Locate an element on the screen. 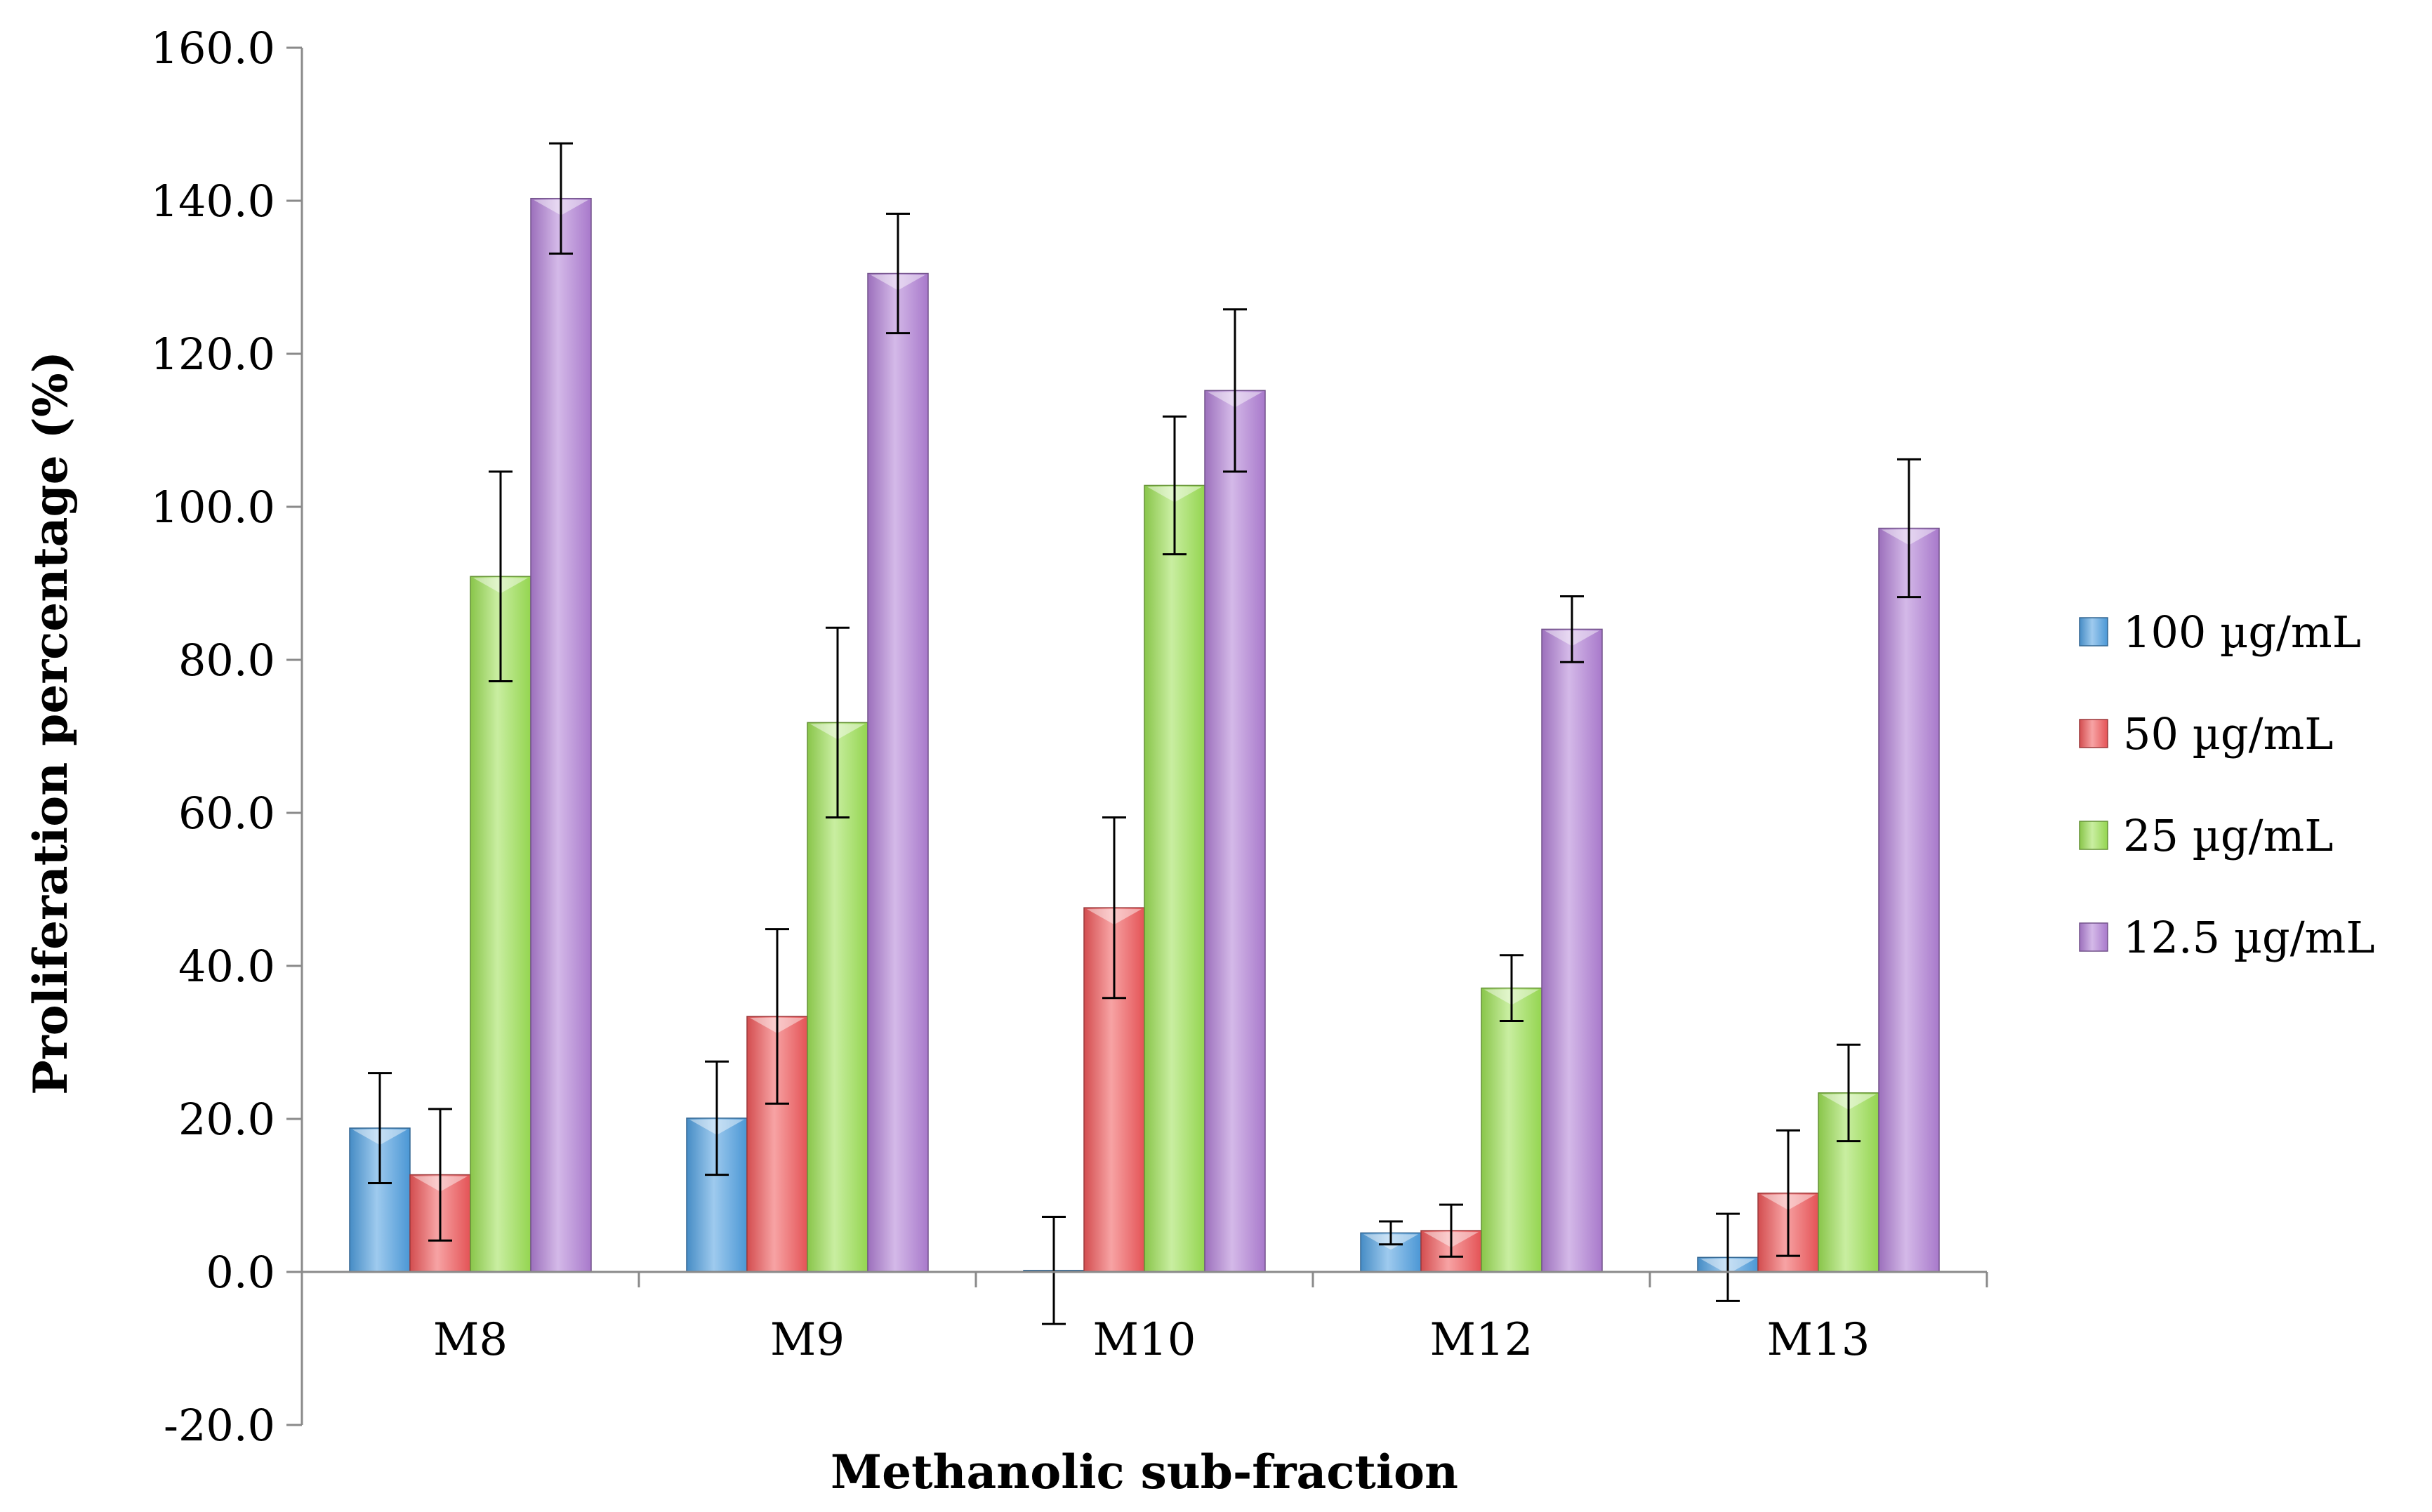  y-tick-label: 20.0 is located at coordinates (226, 1119).